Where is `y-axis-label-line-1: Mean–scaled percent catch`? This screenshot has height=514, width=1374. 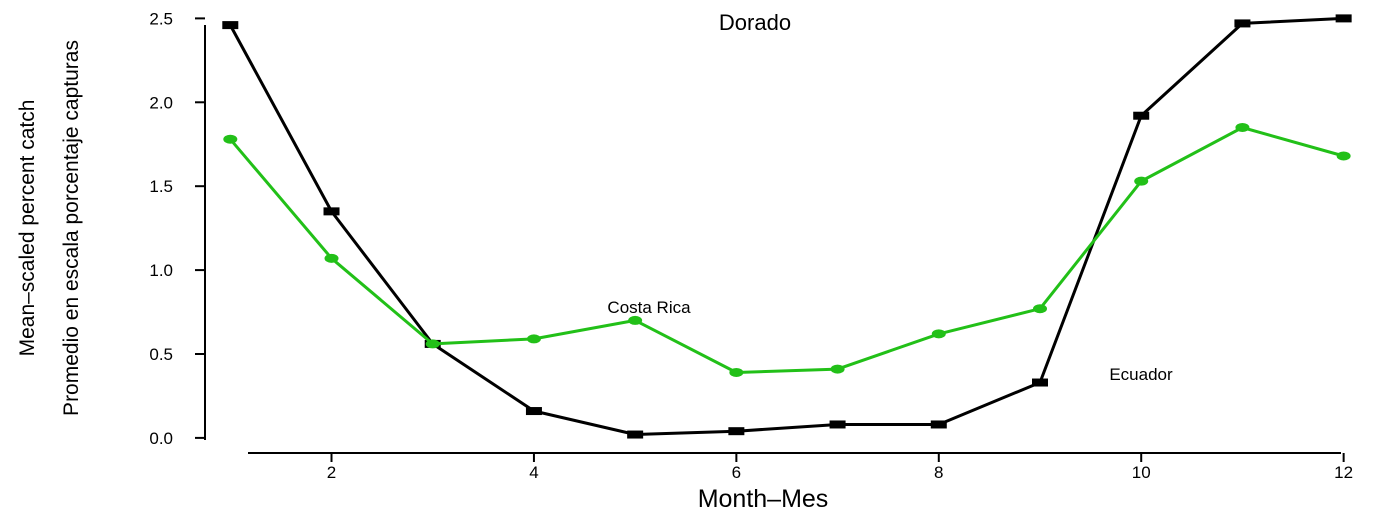 y-axis-label-line-1: Mean–scaled percent catch is located at coordinates (27, 228).